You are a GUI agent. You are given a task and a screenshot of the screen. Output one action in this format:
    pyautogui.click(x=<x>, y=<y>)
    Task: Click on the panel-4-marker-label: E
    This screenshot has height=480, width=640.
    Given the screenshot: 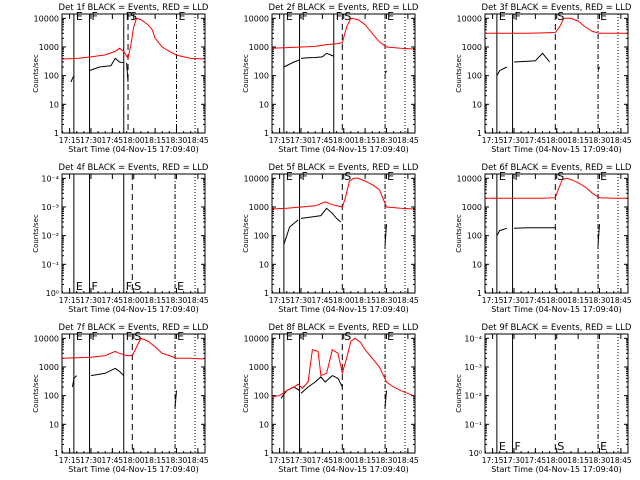 What is the action you would take?
    pyautogui.click(x=180, y=286)
    